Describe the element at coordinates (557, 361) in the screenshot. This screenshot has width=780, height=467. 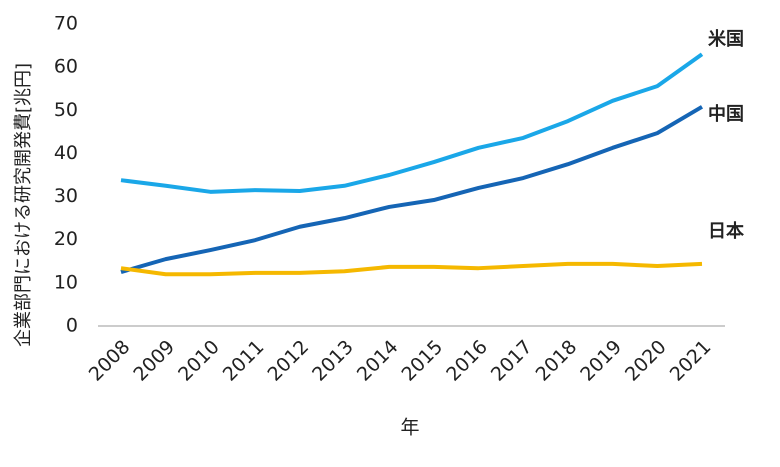
I see `x-tick-label: 2018` at that location.